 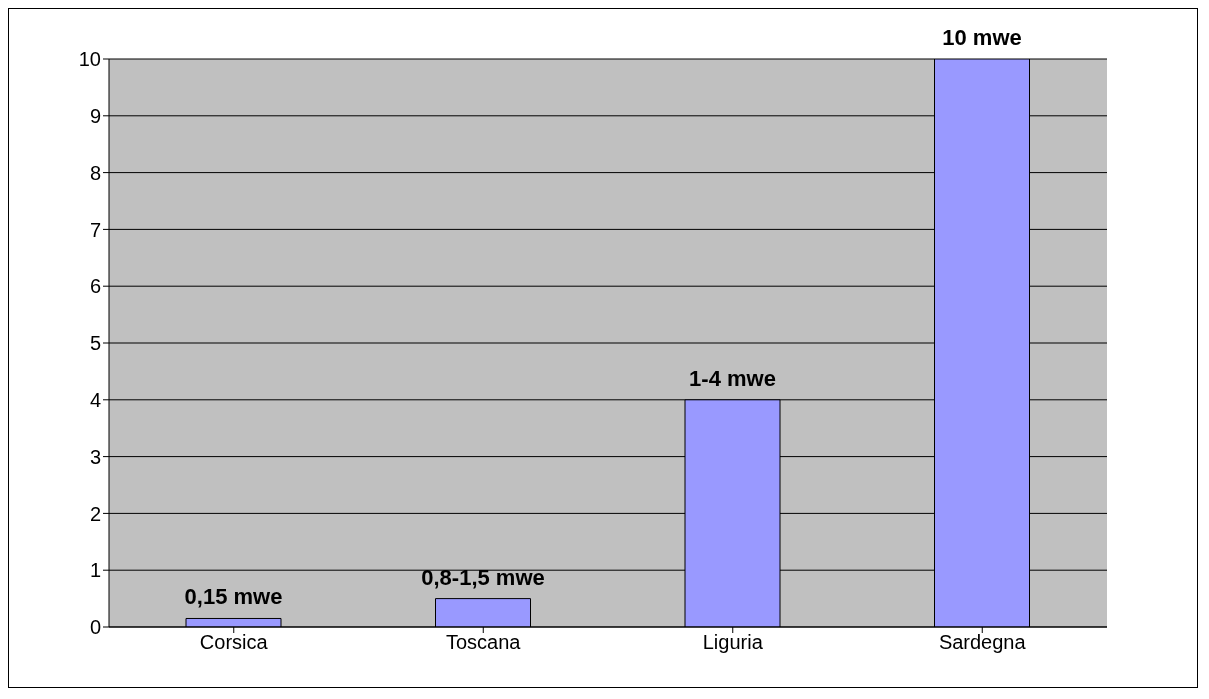 I want to click on data-label: 1-4 mwe, so click(x=732, y=378).